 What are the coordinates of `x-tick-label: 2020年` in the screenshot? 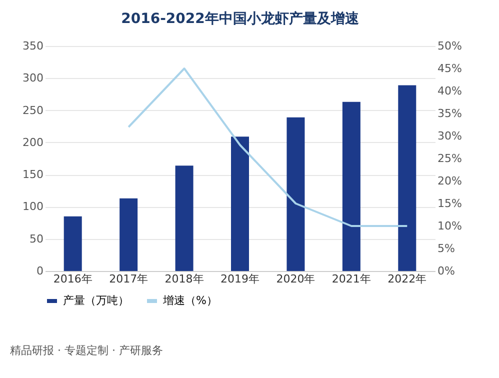 It's located at (296, 279).